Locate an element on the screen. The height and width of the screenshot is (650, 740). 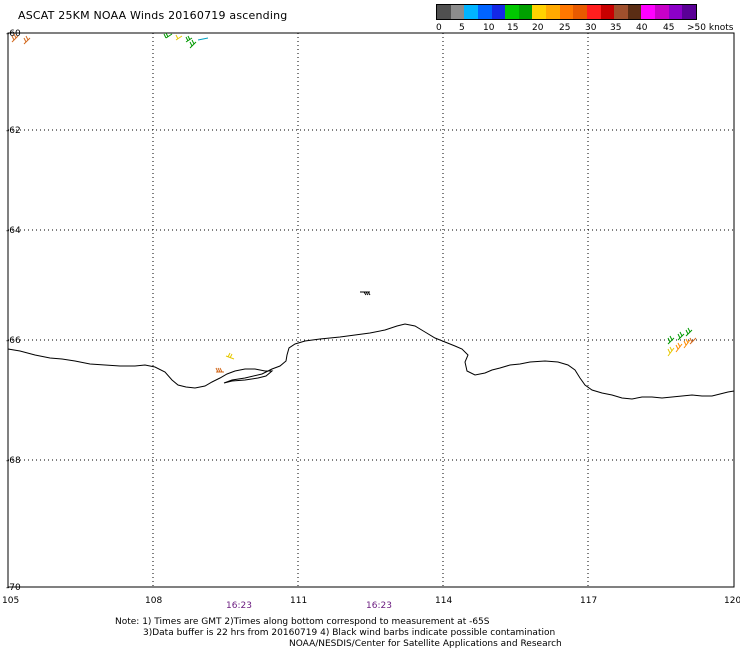
legend-label-15: 15 is located at coordinates (513, 28).